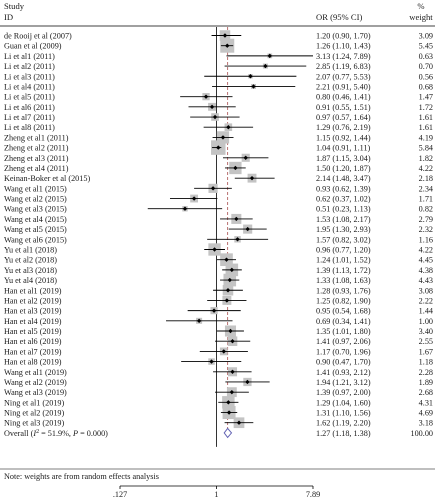  Describe the element at coordinates (343, 433) in the screenshot. I see `overall-or-ci-value: 1.27 (1.18, 1.38)` at that location.